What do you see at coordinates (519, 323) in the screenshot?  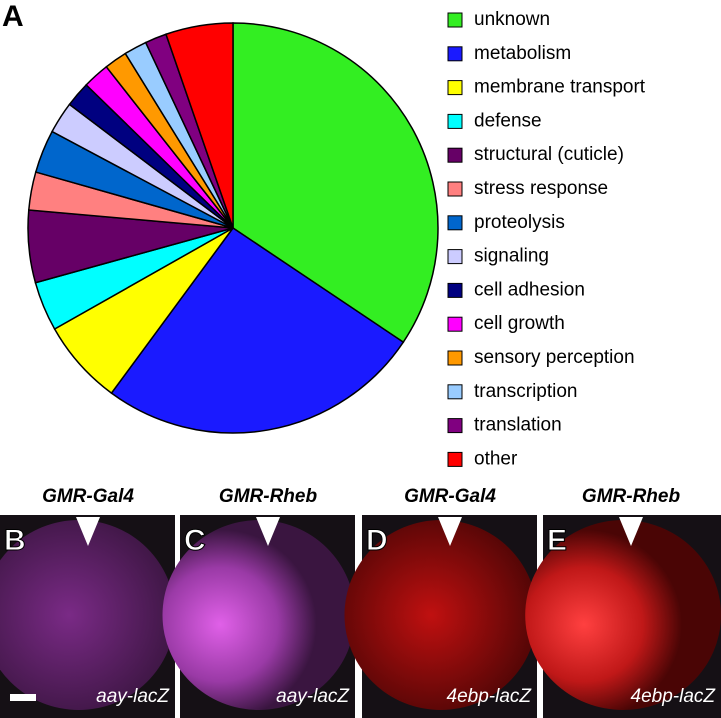 I see `legend-label: cell growth` at bounding box center [519, 323].